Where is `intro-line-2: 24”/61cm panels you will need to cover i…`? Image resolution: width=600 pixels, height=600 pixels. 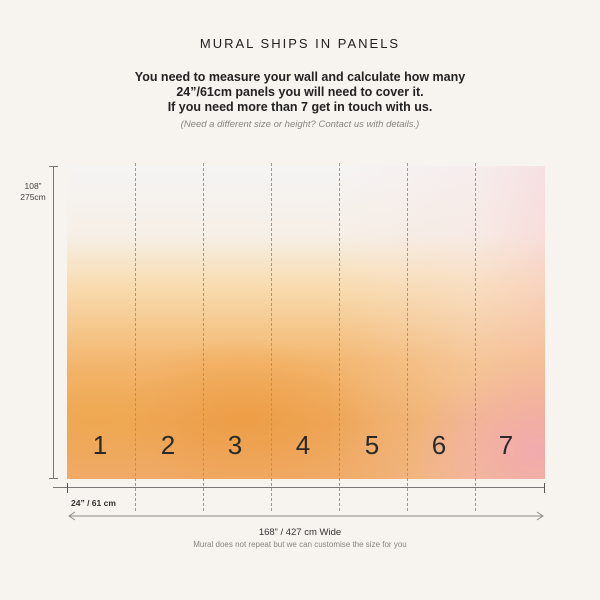 intro-line-2: 24”/61cm panels you will need to cover i… is located at coordinates (300, 92).